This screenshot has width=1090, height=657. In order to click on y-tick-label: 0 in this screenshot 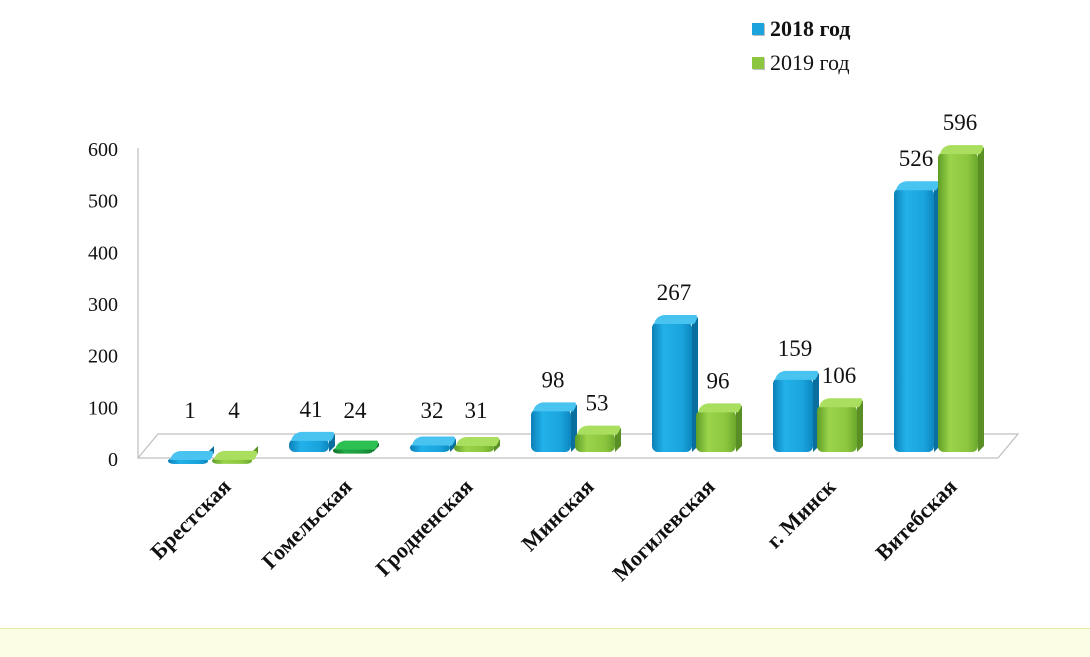, I will do `click(113, 460)`.